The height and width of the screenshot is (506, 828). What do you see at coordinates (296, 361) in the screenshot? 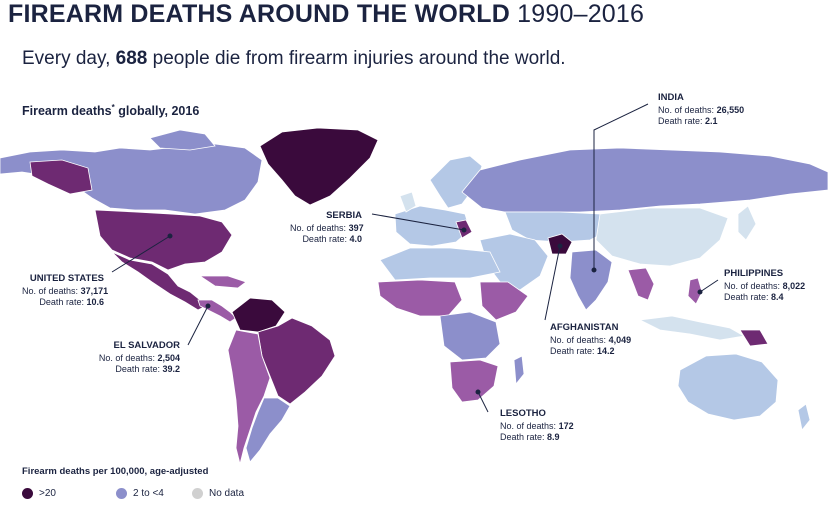
I see `brazil-region` at bounding box center [296, 361].